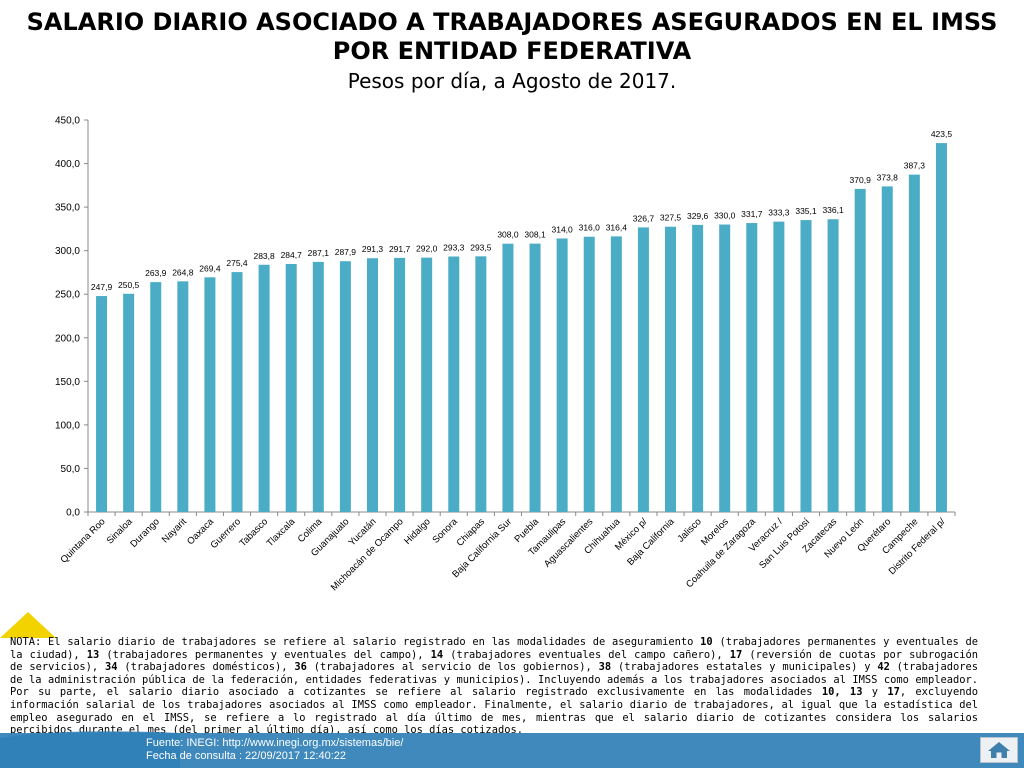 Image resolution: width=1024 pixels, height=768 pixels. Describe the element at coordinates (71, 469) in the screenshot. I see `y-tick-label: 50,0` at that location.